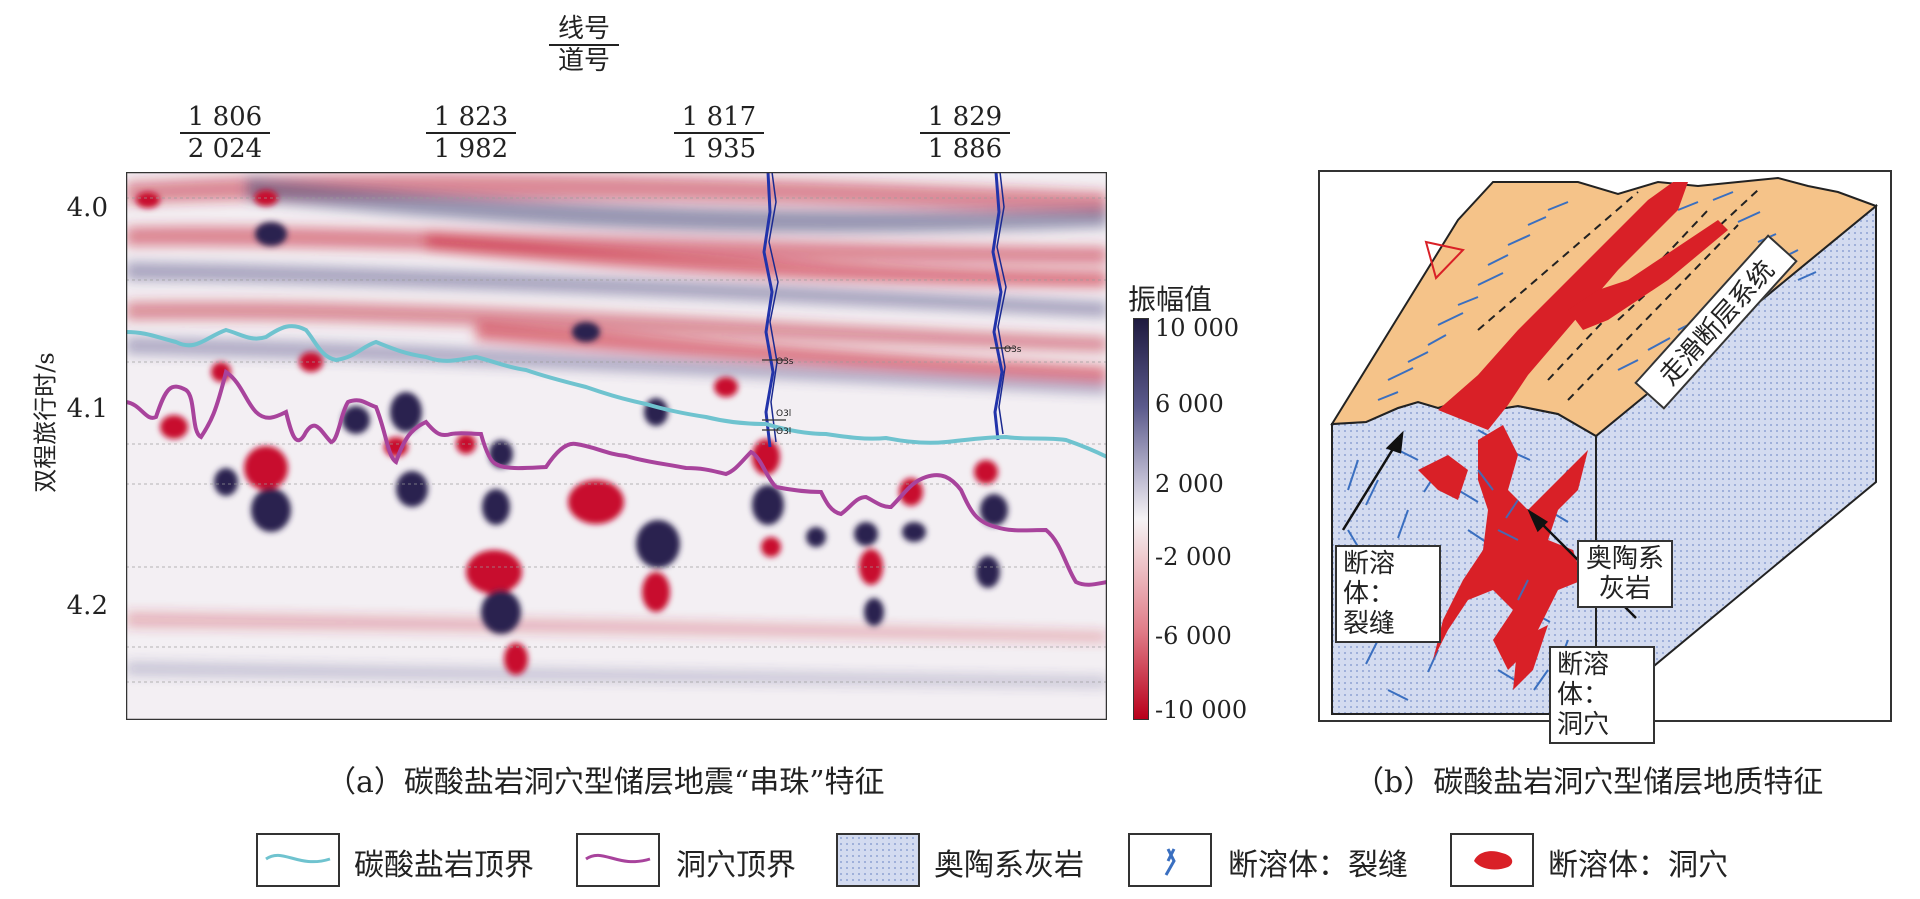 The width and height of the screenshot is (1920, 899). I want to click on legend-label: 奥陶系灰岩, so click(1009, 865).